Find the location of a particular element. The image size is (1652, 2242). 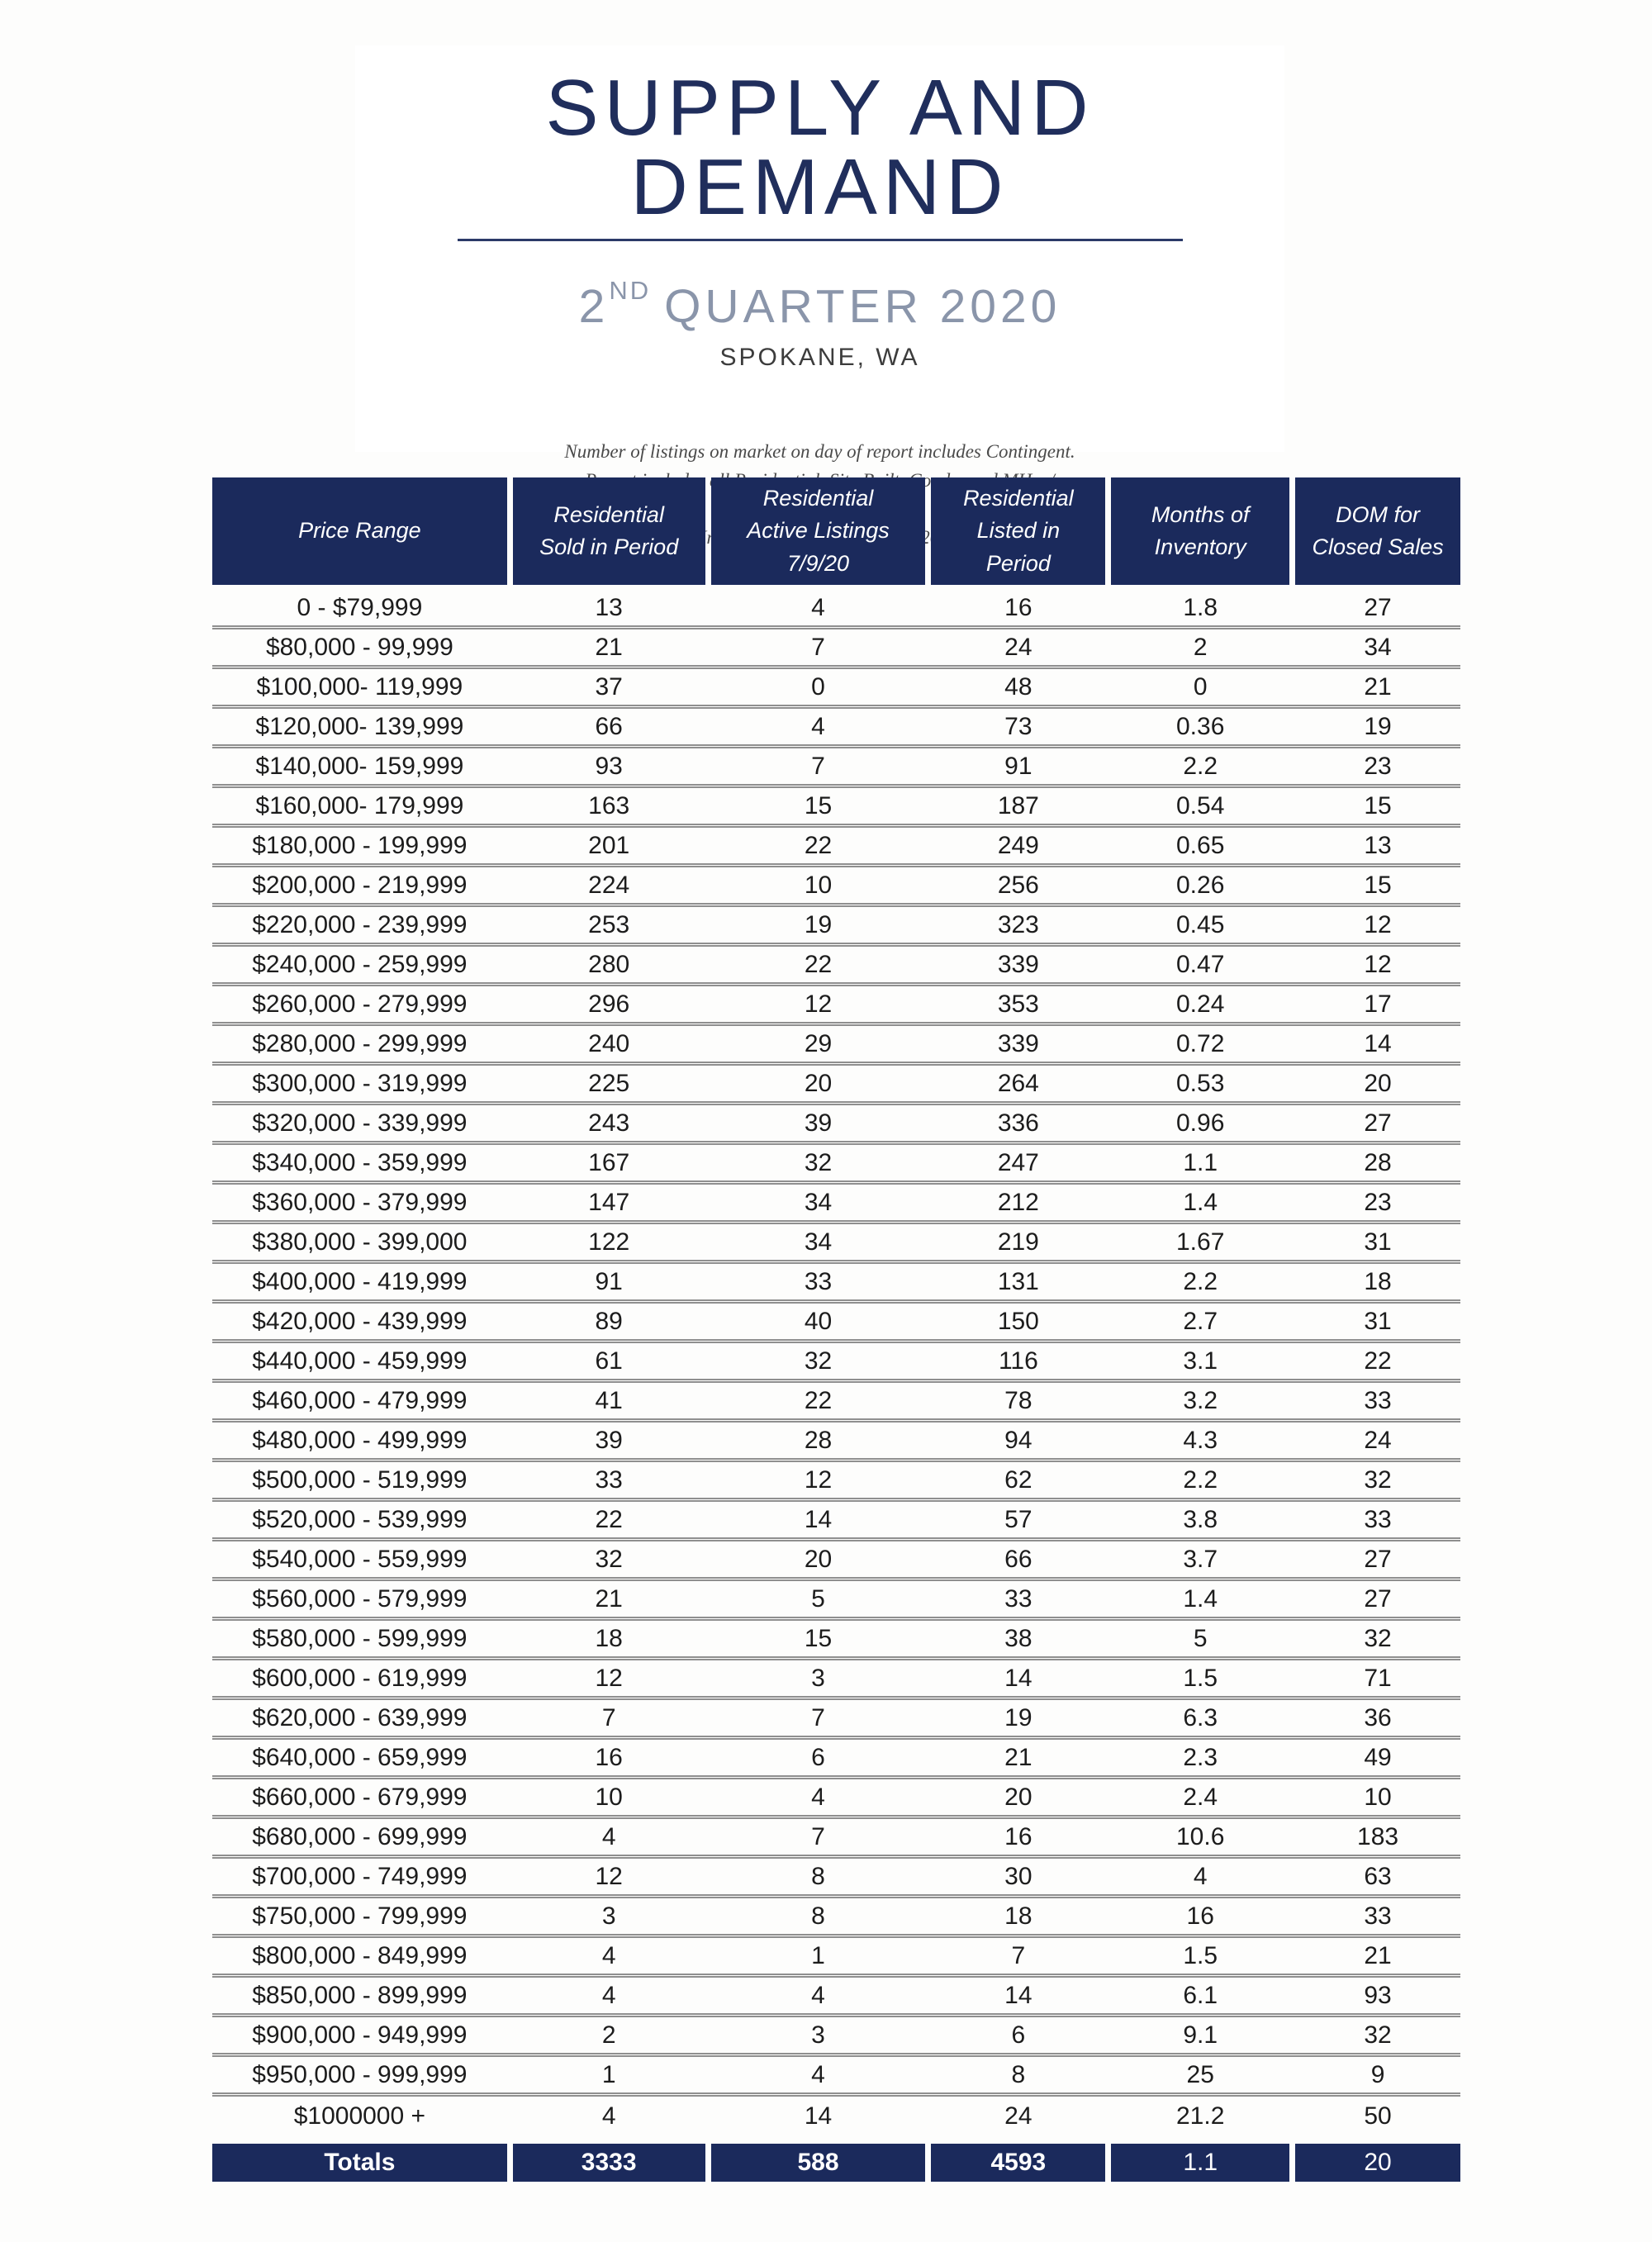

price-range-cell: $900,000 - 949,999 is located at coordinates (360, 2035).